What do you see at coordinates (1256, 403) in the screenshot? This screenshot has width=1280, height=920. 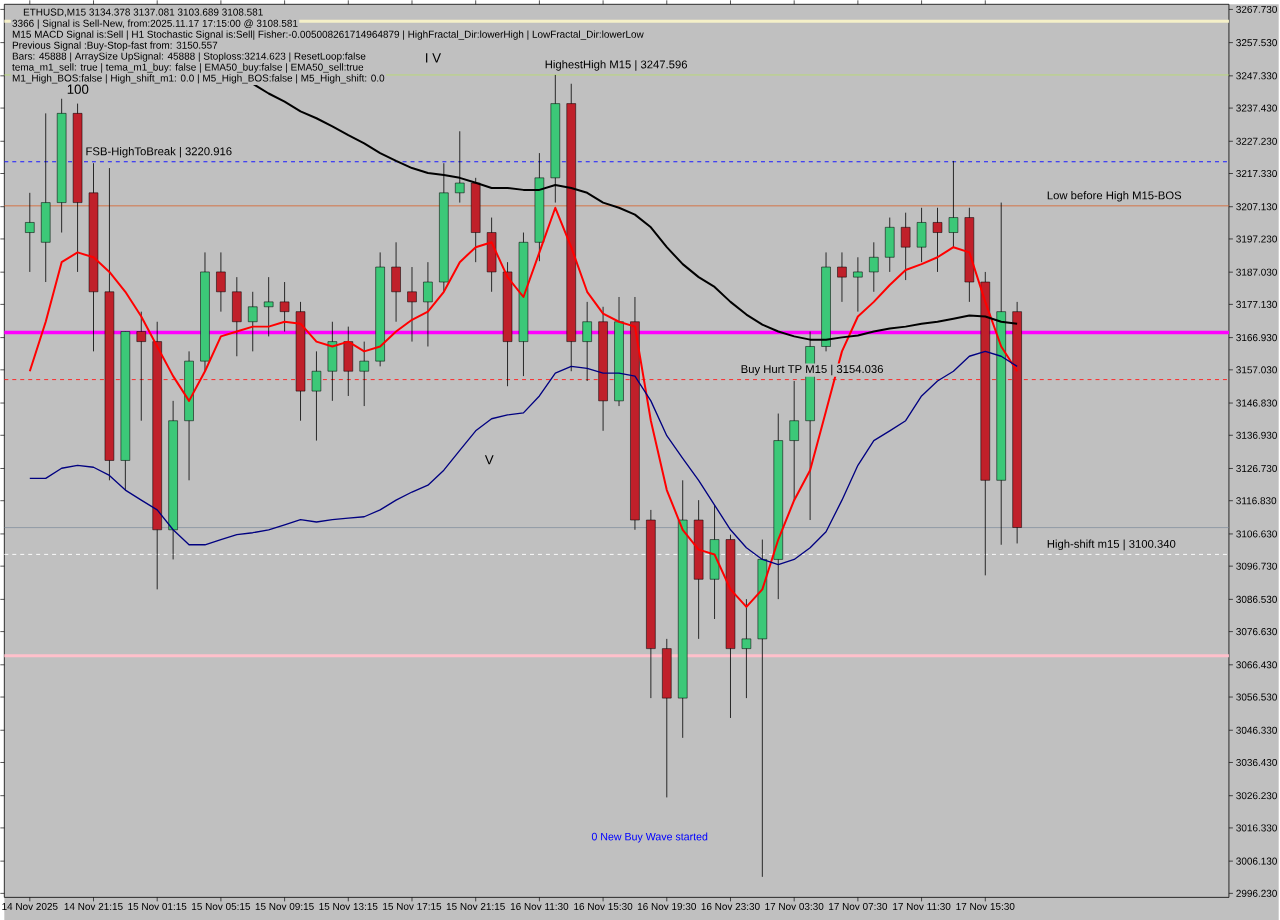 I see `y-tick-label: 3146.830` at bounding box center [1256, 403].